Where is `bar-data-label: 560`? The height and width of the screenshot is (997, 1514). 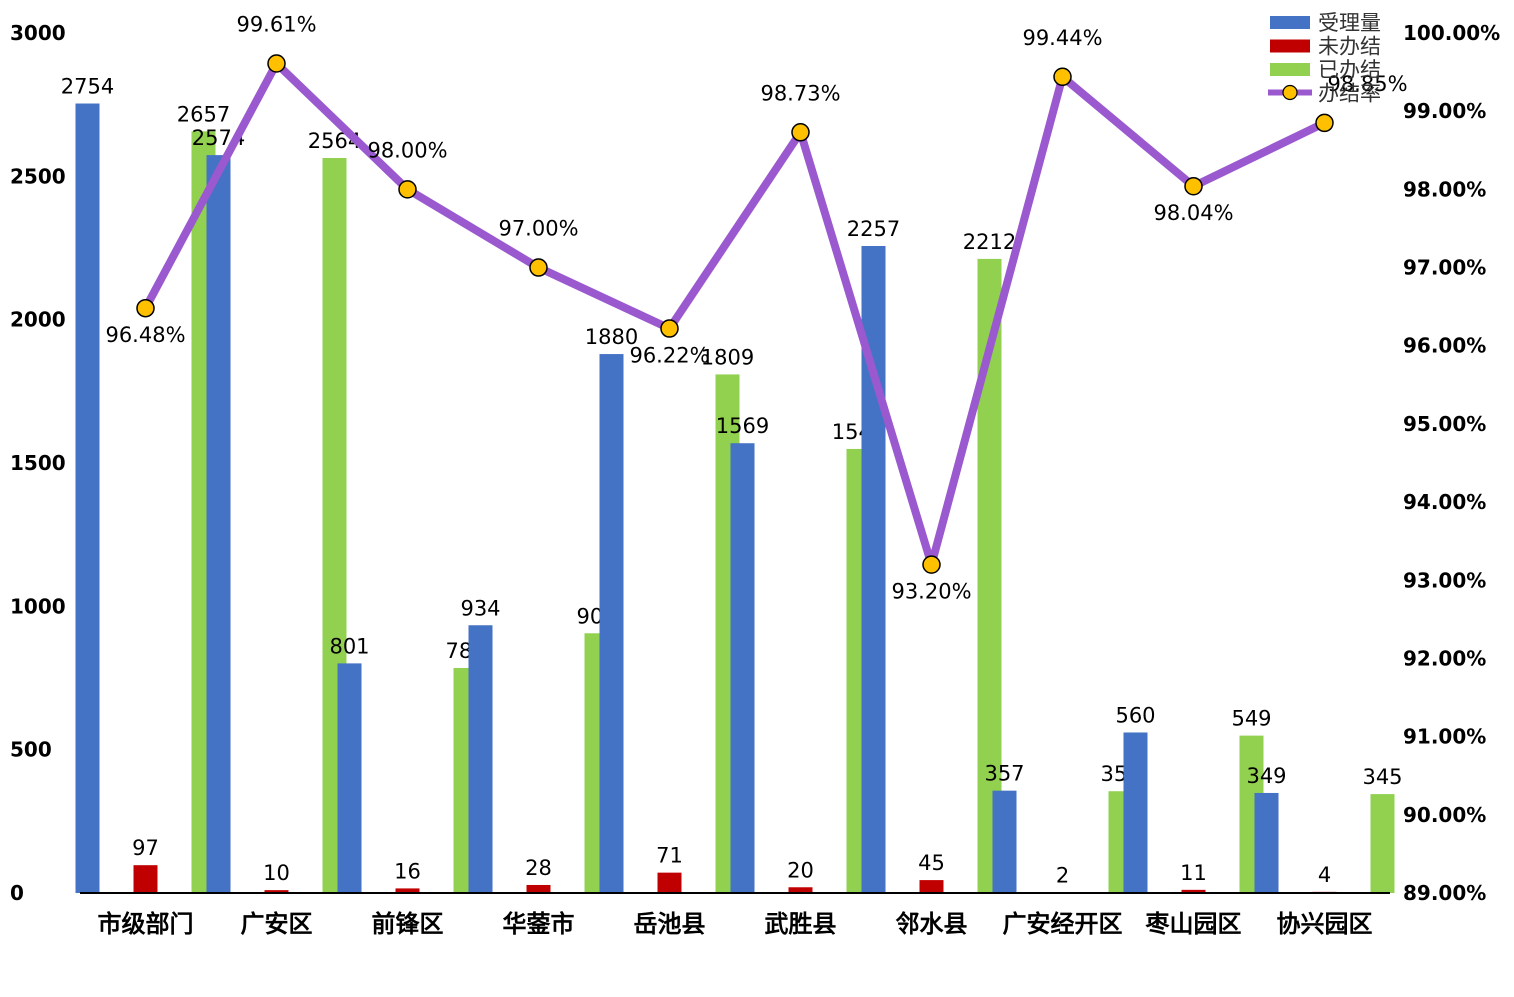 bar-data-label: 560 is located at coordinates (1135, 715).